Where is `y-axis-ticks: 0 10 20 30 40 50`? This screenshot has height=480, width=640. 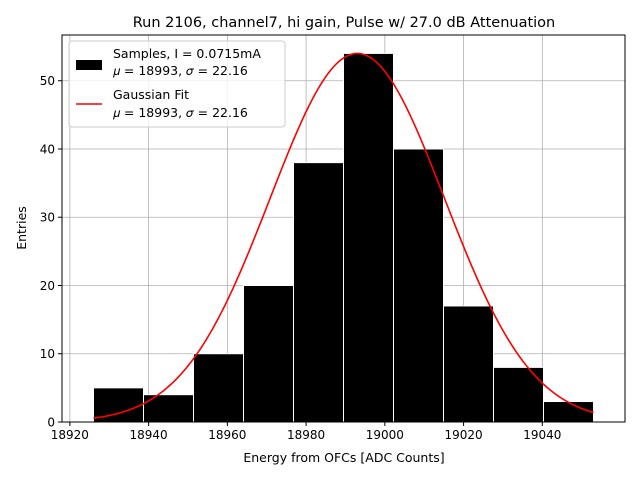 y-axis-ticks: 0 10 20 30 40 50 is located at coordinates (51, 252).